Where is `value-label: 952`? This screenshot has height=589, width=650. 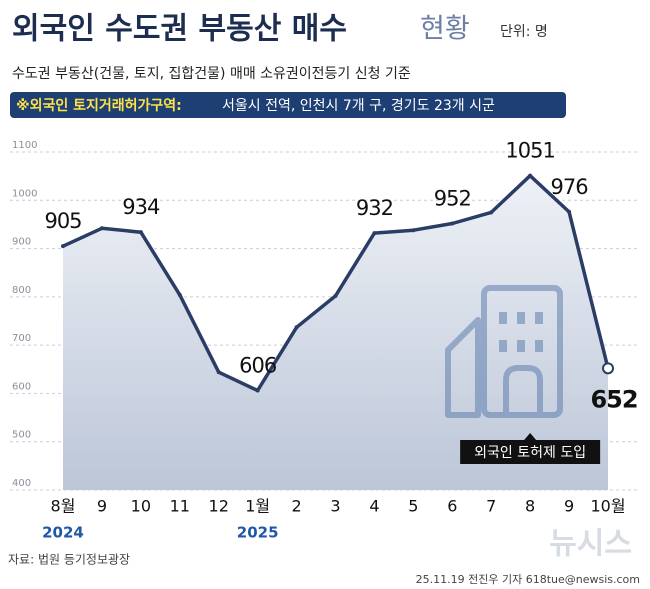
value-label: 952 is located at coordinates (452, 198).